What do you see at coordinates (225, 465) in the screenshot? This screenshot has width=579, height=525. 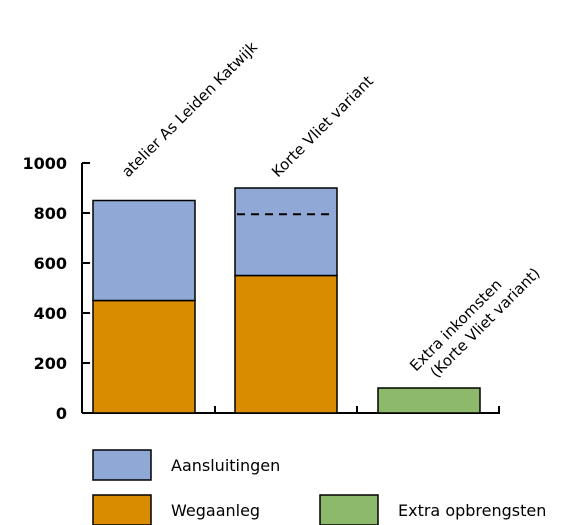 I see `legend-label: Aansluitingen` at bounding box center [225, 465].